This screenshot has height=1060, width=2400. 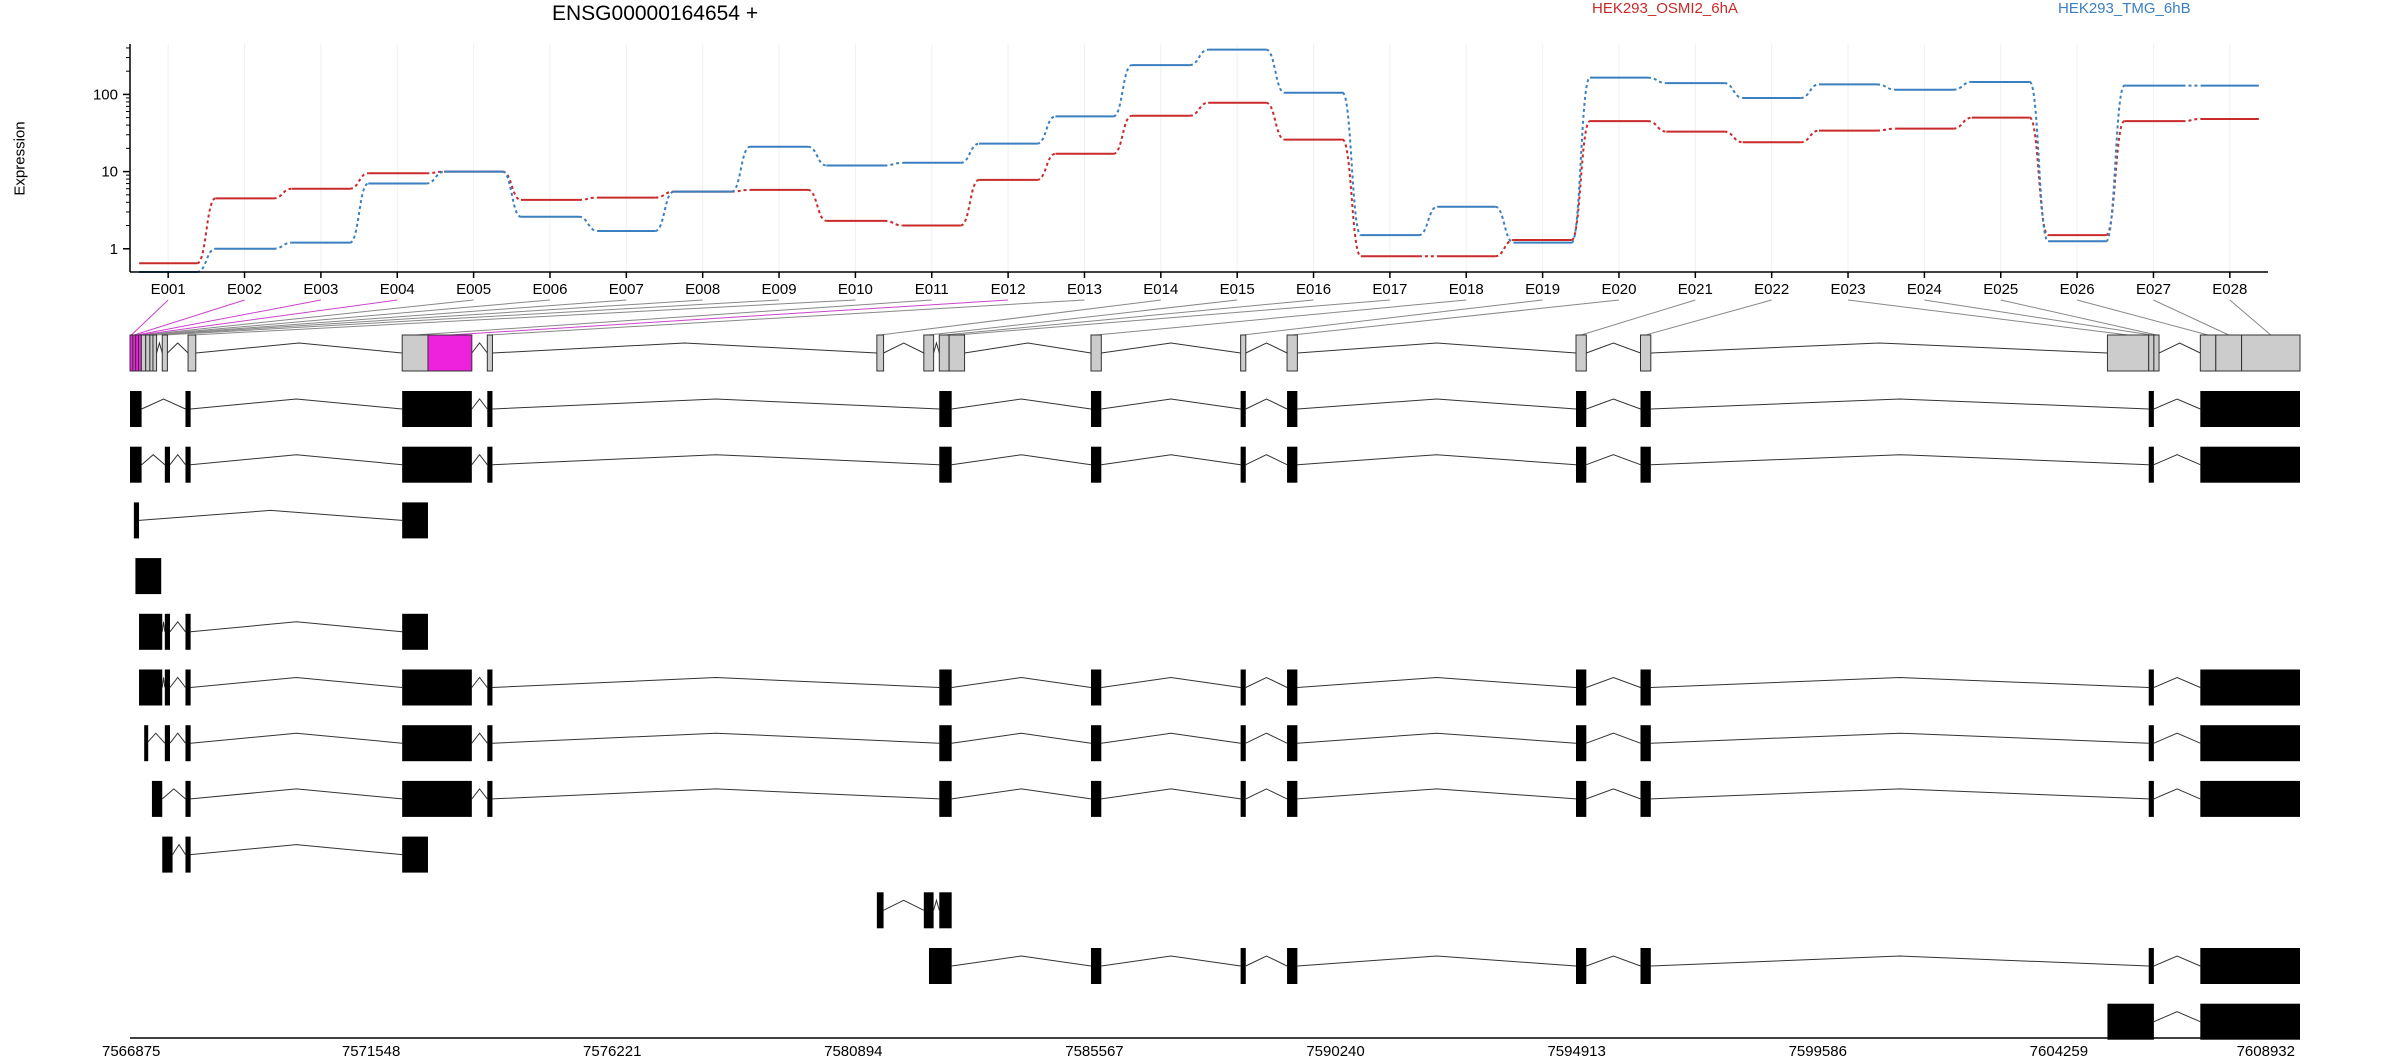 What do you see at coordinates (473, 289) in the screenshot?
I see `x-tick-label: E005` at bounding box center [473, 289].